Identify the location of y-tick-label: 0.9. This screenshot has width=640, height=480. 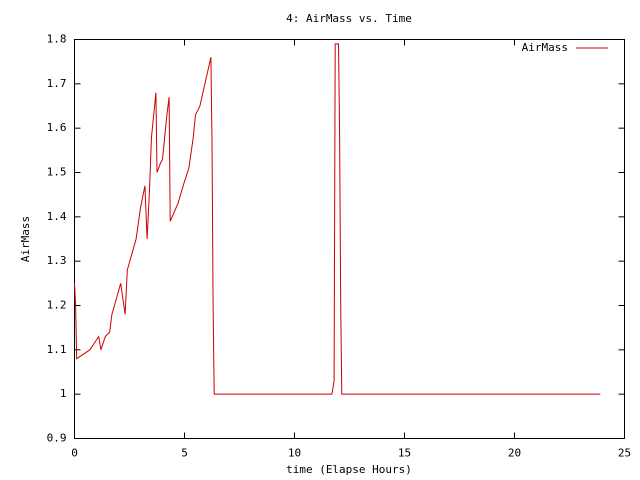
(57, 438).